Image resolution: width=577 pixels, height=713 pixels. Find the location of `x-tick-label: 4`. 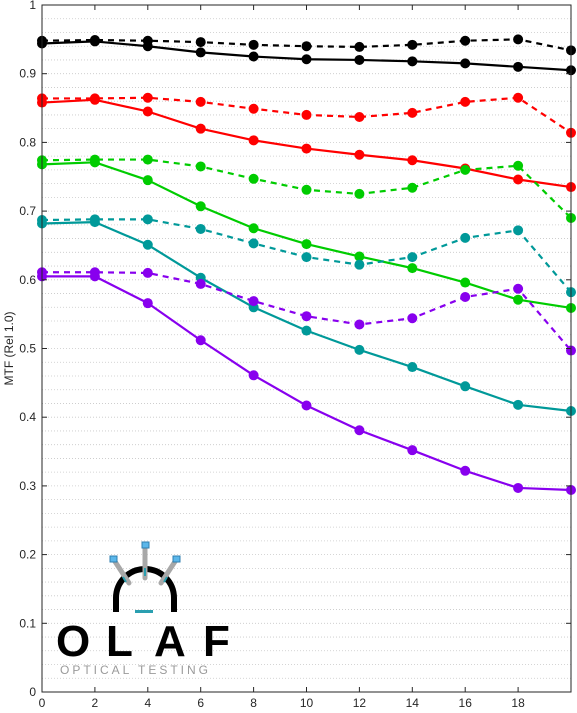

x-tick-label: 4 is located at coordinates (147, 703).